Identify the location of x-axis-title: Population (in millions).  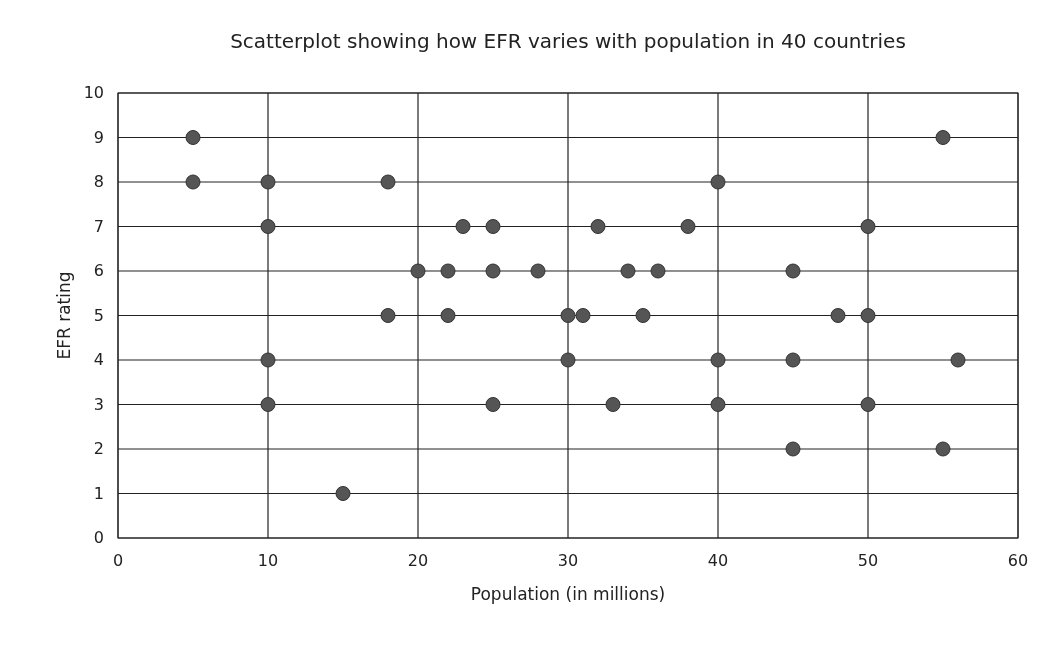
(568, 594).